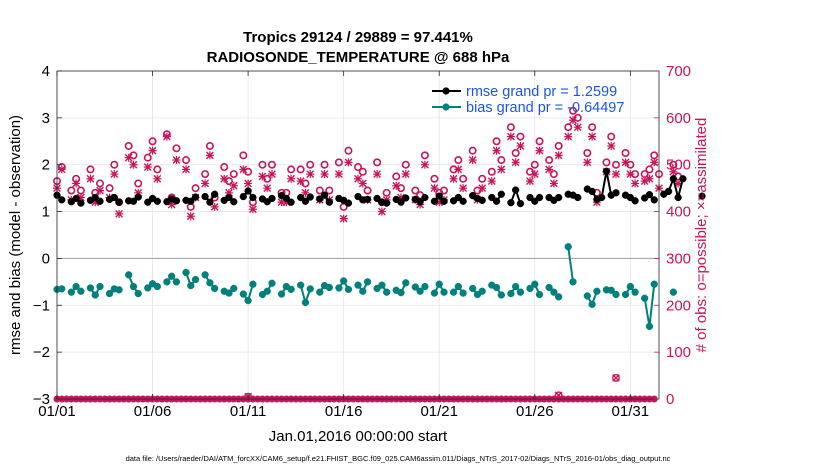 This screenshot has height=470, width=830. What do you see at coordinates (41, 352) in the screenshot?
I see `y-tick-label-1: −2` at bounding box center [41, 352].